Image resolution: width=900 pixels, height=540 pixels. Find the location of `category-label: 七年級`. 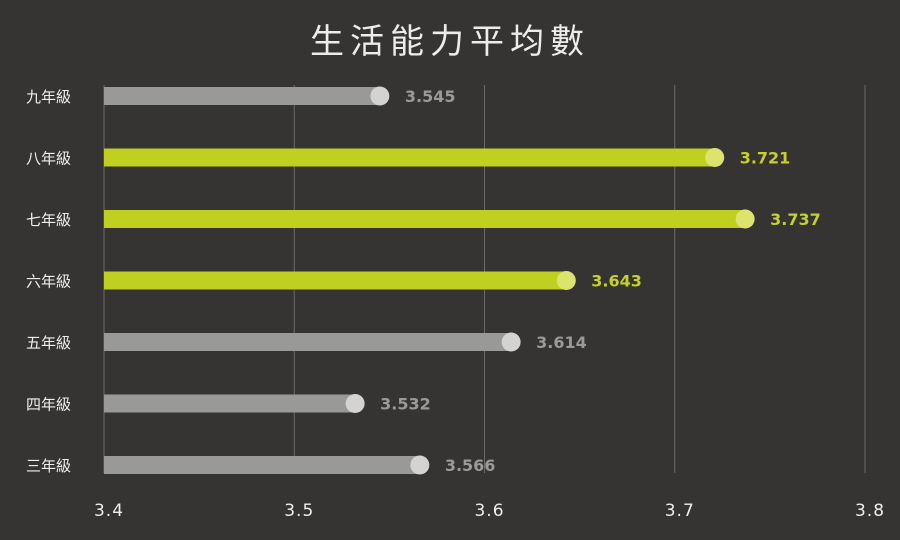

category-label: 七年級 is located at coordinates (48, 220).